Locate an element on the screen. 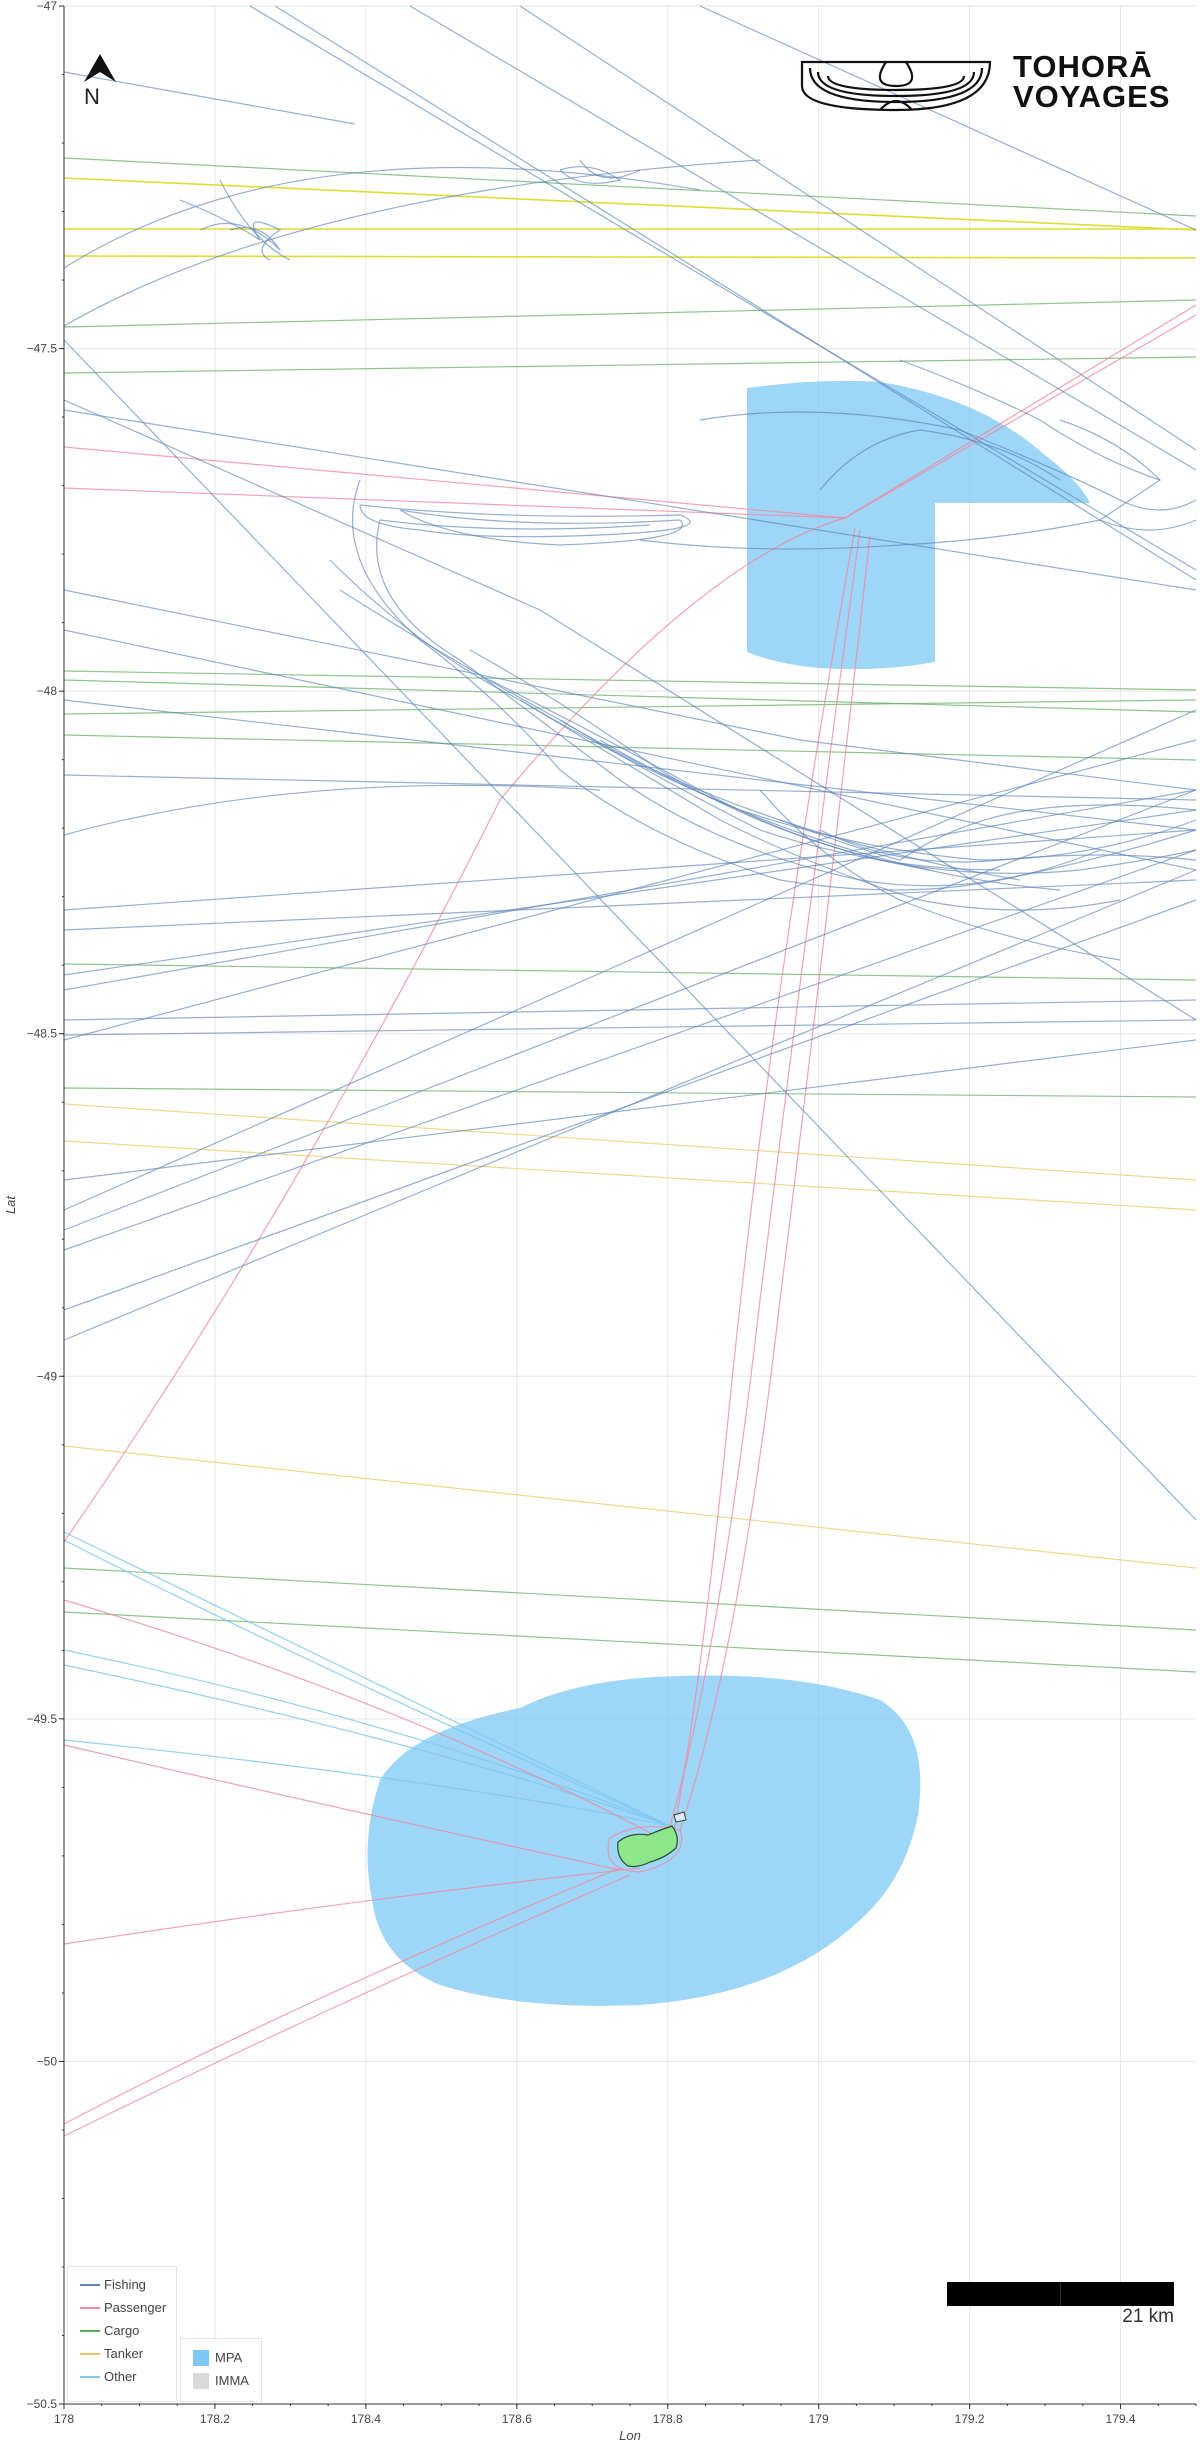 The height and width of the screenshot is (2446, 1200). brand-line-2: VOYAGES is located at coordinates (1092, 96).